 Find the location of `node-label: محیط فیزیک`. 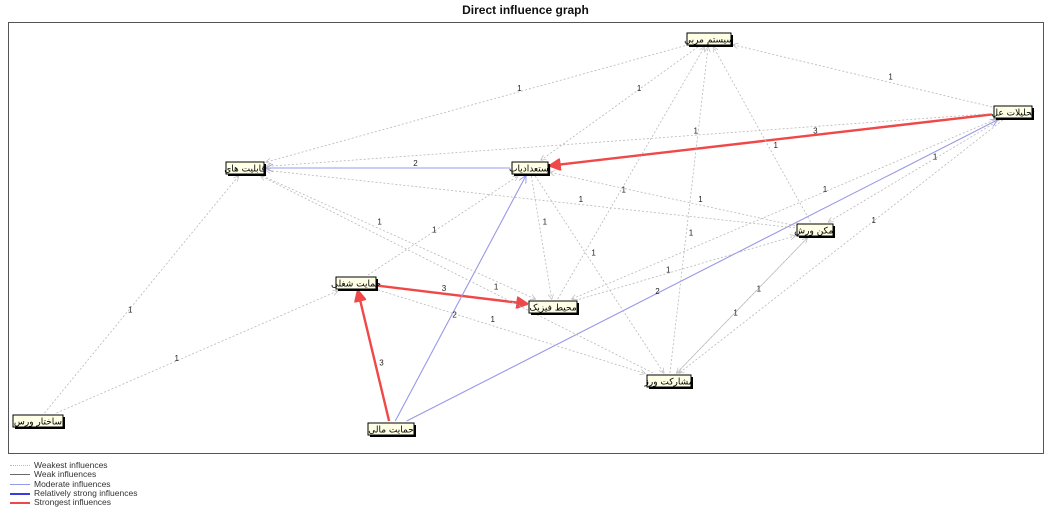

node-label: محیط فیزیک is located at coordinates (552, 309).